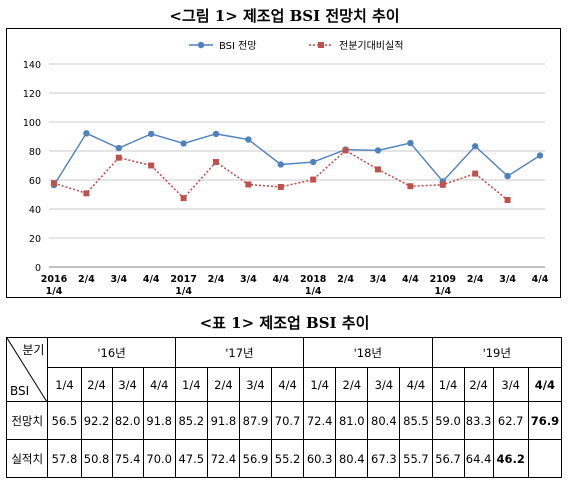  I want to click on table-caption: <표 1> 제조업 BSI 추이, so click(284, 323).